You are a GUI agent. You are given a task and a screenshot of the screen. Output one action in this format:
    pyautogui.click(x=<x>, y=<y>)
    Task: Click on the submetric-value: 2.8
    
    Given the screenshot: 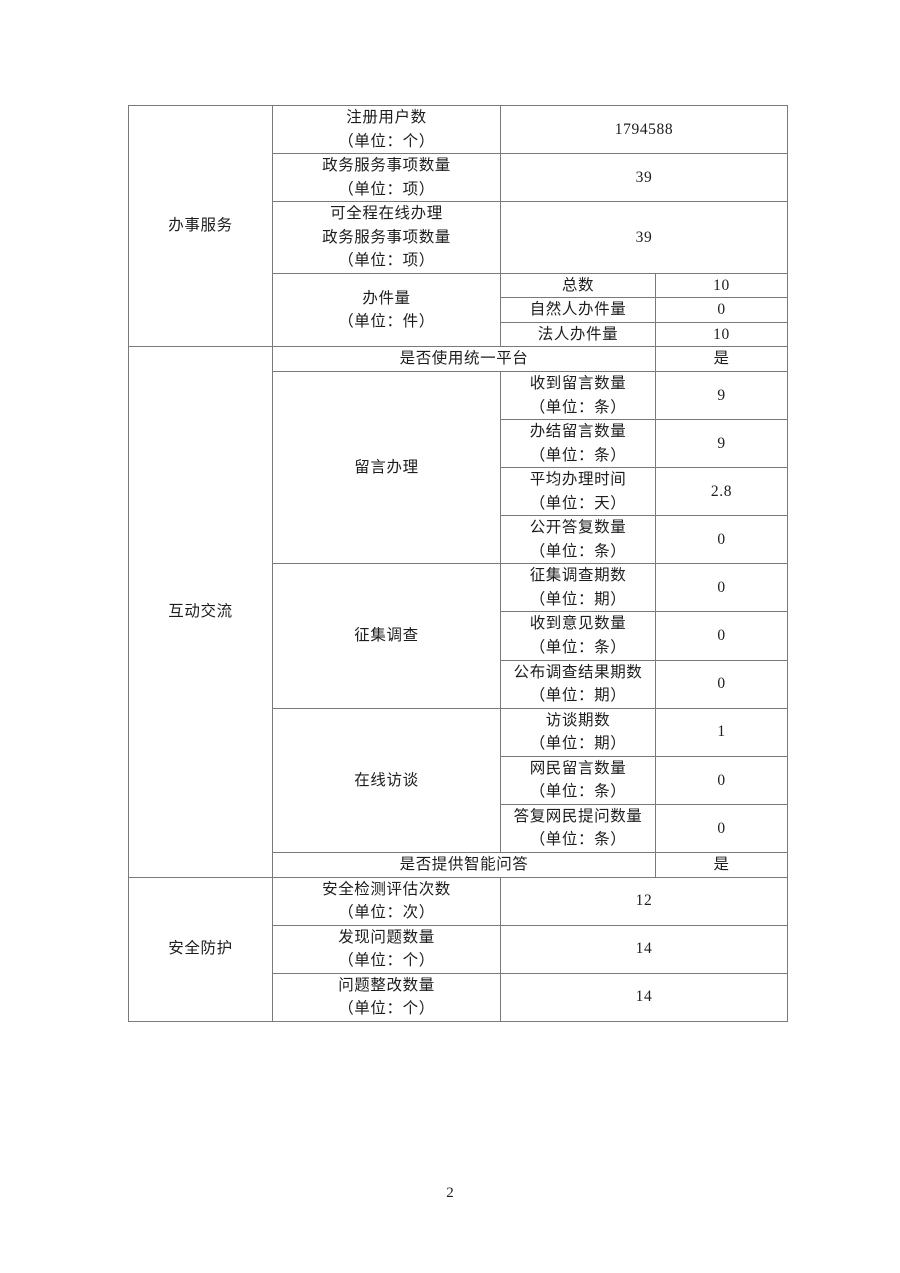 What is the action you would take?
    pyautogui.click(x=721, y=492)
    